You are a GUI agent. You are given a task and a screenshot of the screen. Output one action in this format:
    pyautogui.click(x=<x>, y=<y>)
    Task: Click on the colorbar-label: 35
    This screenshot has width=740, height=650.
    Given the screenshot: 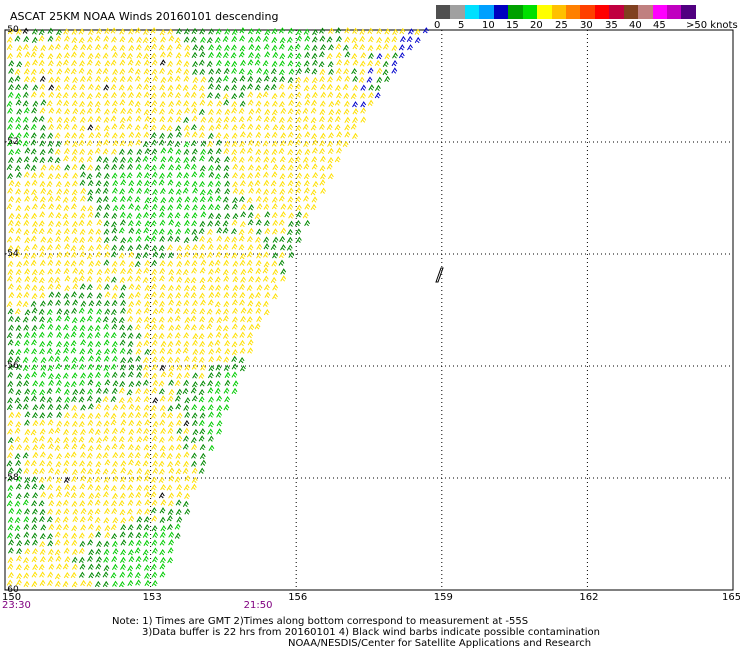 What is the action you would take?
    pyautogui.click(x=611, y=25)
    